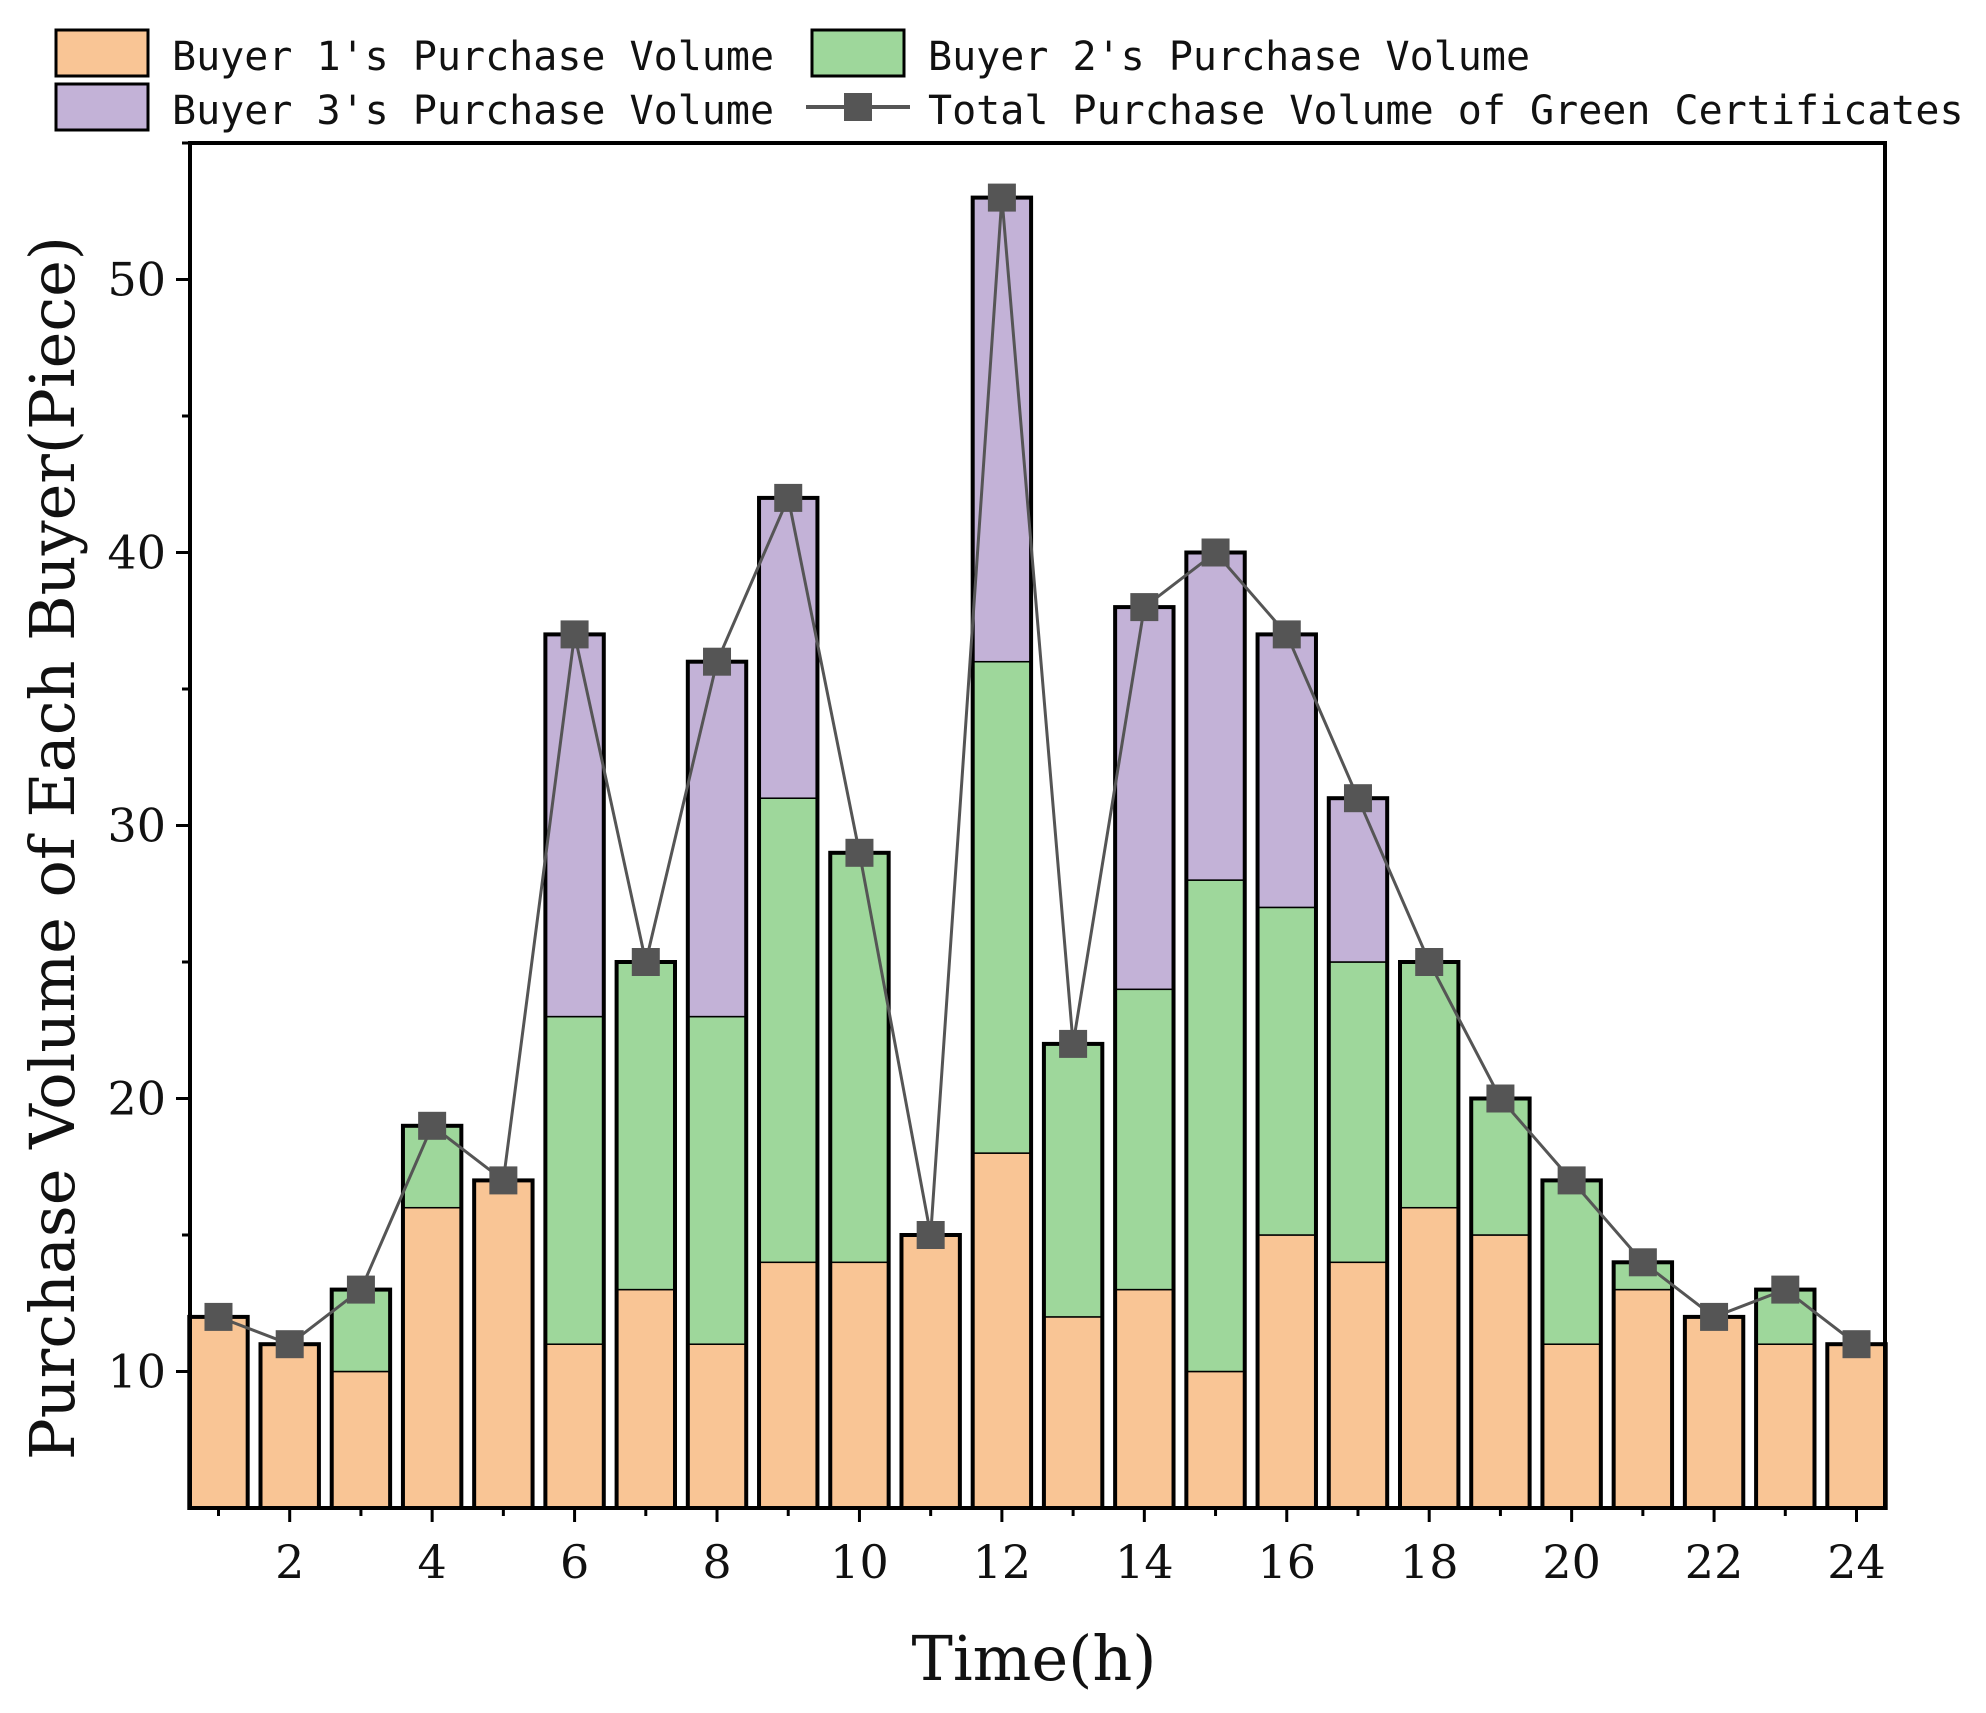  What do you see at coordinates (136, 280) in the screenshot?
I see `y-tick-label-50: 50` at bounding box center [136, 280].